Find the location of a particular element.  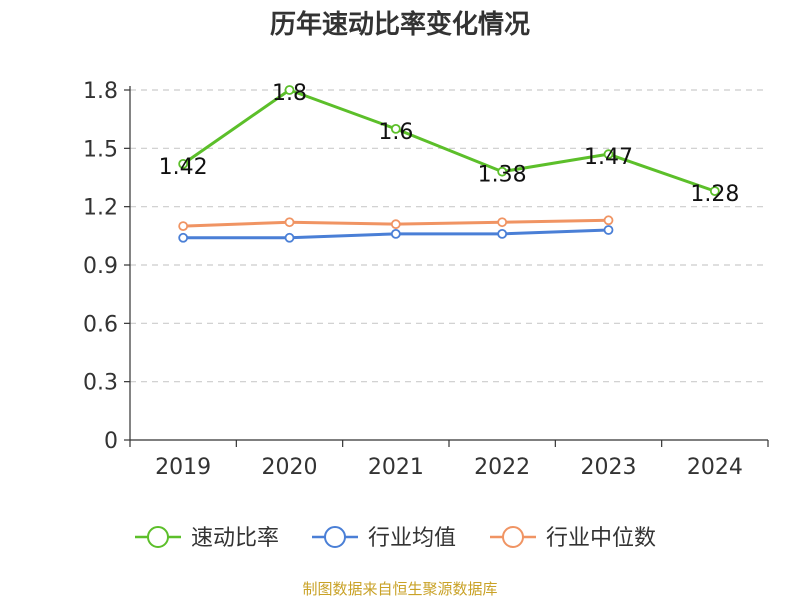

y-tick-label: 1.8 is located at coordinates (100, 91).